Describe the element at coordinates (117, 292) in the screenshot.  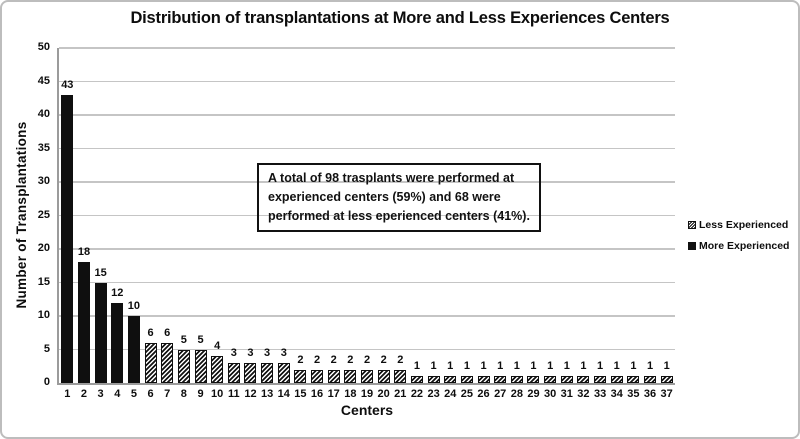
I see `bar-value-label: 12` at that location.